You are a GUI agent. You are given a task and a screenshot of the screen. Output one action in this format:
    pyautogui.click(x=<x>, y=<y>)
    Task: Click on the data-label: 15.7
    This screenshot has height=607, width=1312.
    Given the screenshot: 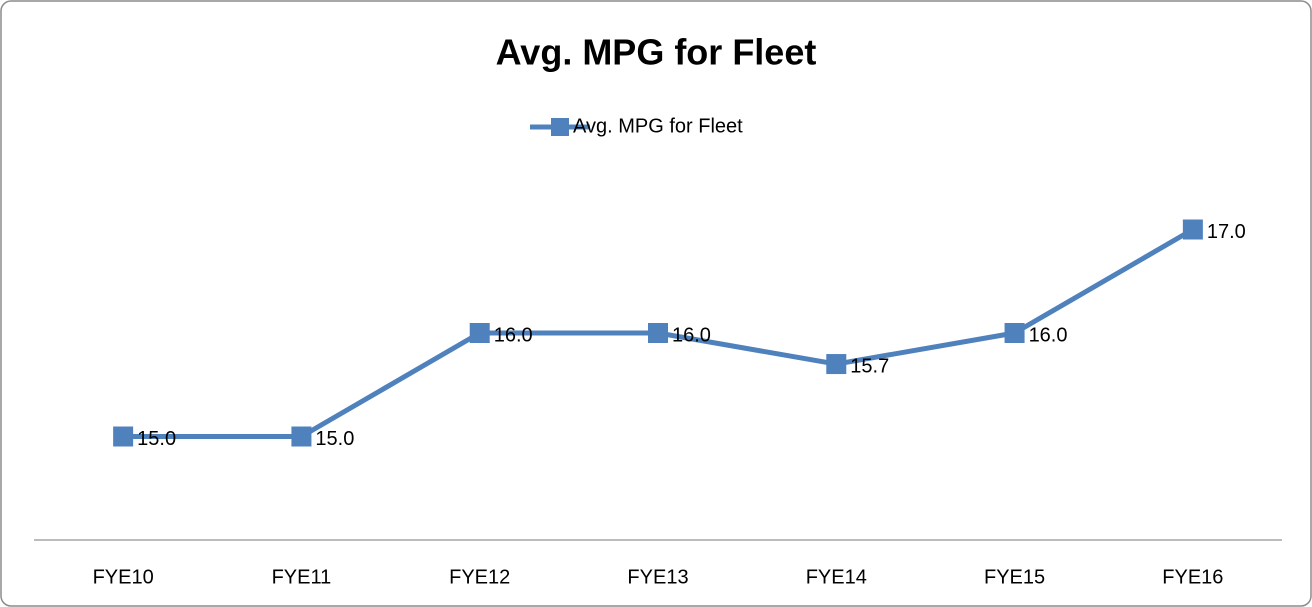 What is the action you would take?
    pyautogui.click(x=869, y=366)
    